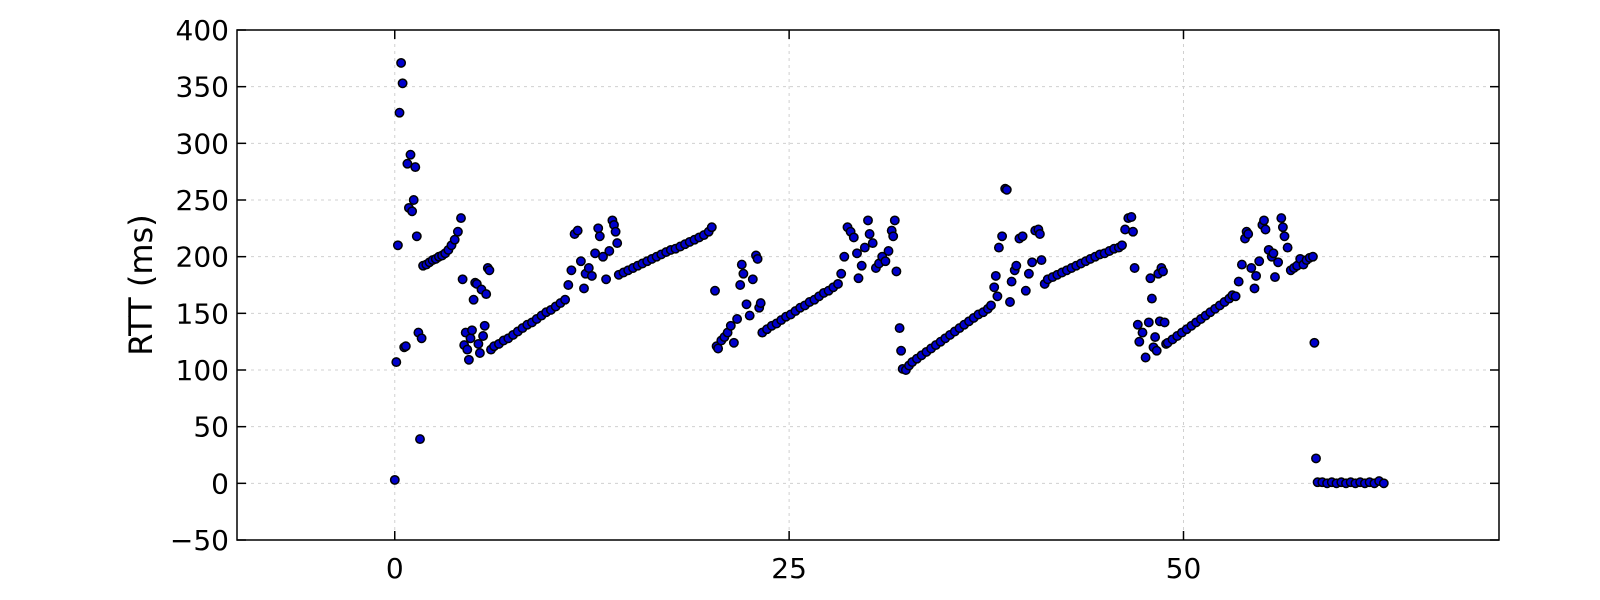 This screenshot has width=1600, height=600. I want to click on y-tick-label: 350, so click(202, 87).